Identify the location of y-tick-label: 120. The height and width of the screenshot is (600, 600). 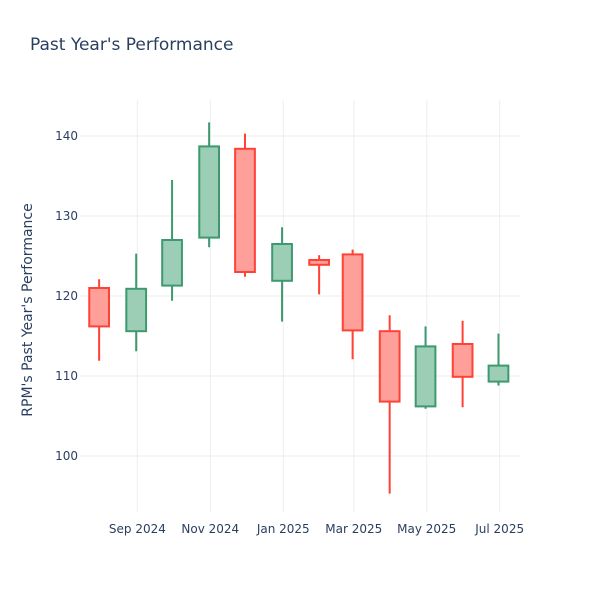
(66, 296).